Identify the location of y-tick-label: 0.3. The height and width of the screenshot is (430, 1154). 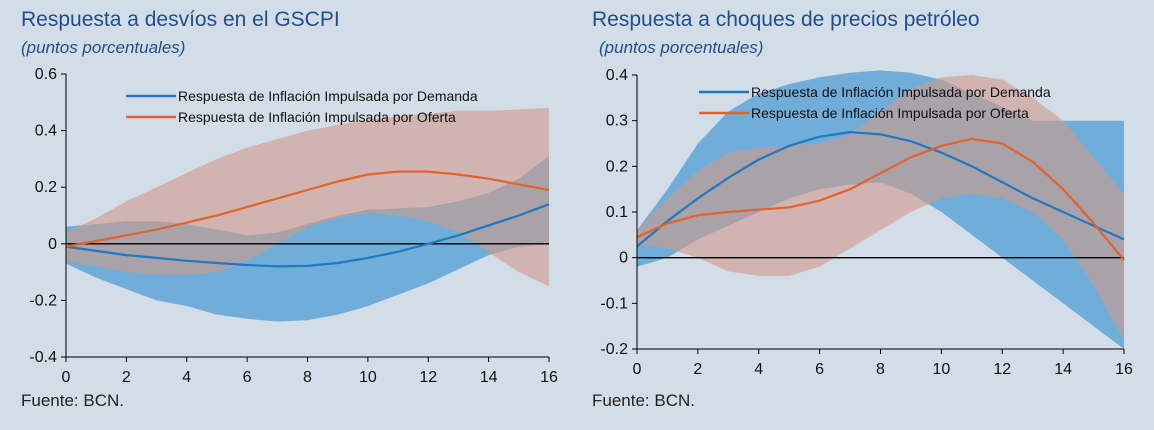
(617, 121).